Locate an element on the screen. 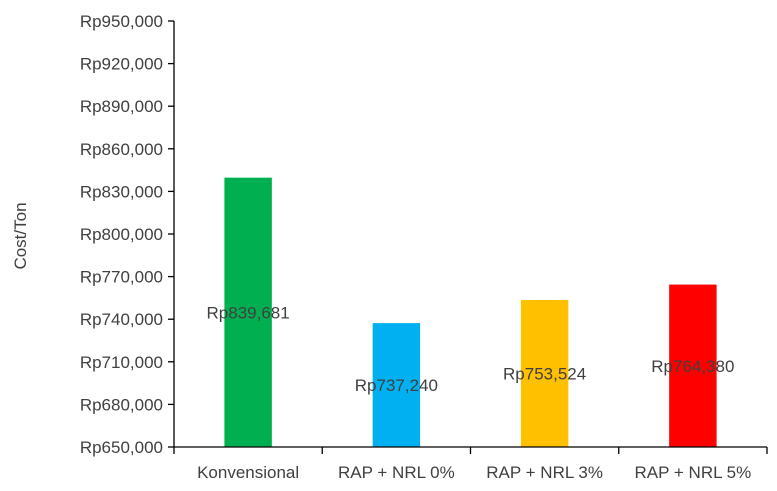  y-tick-label: Rp890,000 is located at coordinates (121, 106).